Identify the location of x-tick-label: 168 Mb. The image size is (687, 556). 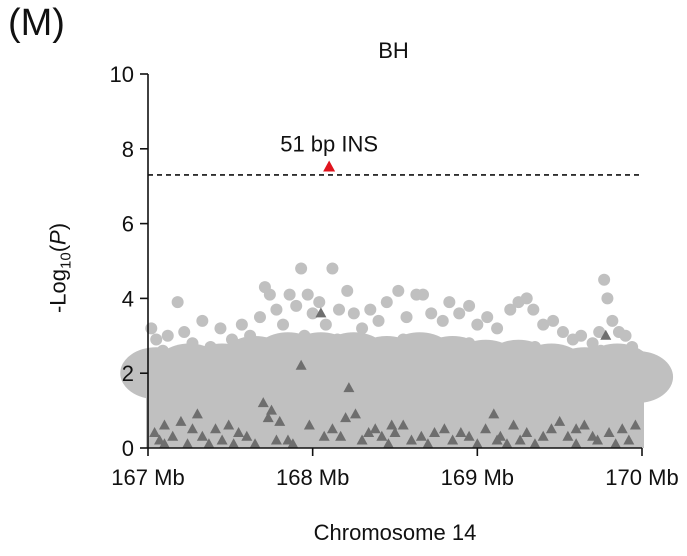
(312, 477).